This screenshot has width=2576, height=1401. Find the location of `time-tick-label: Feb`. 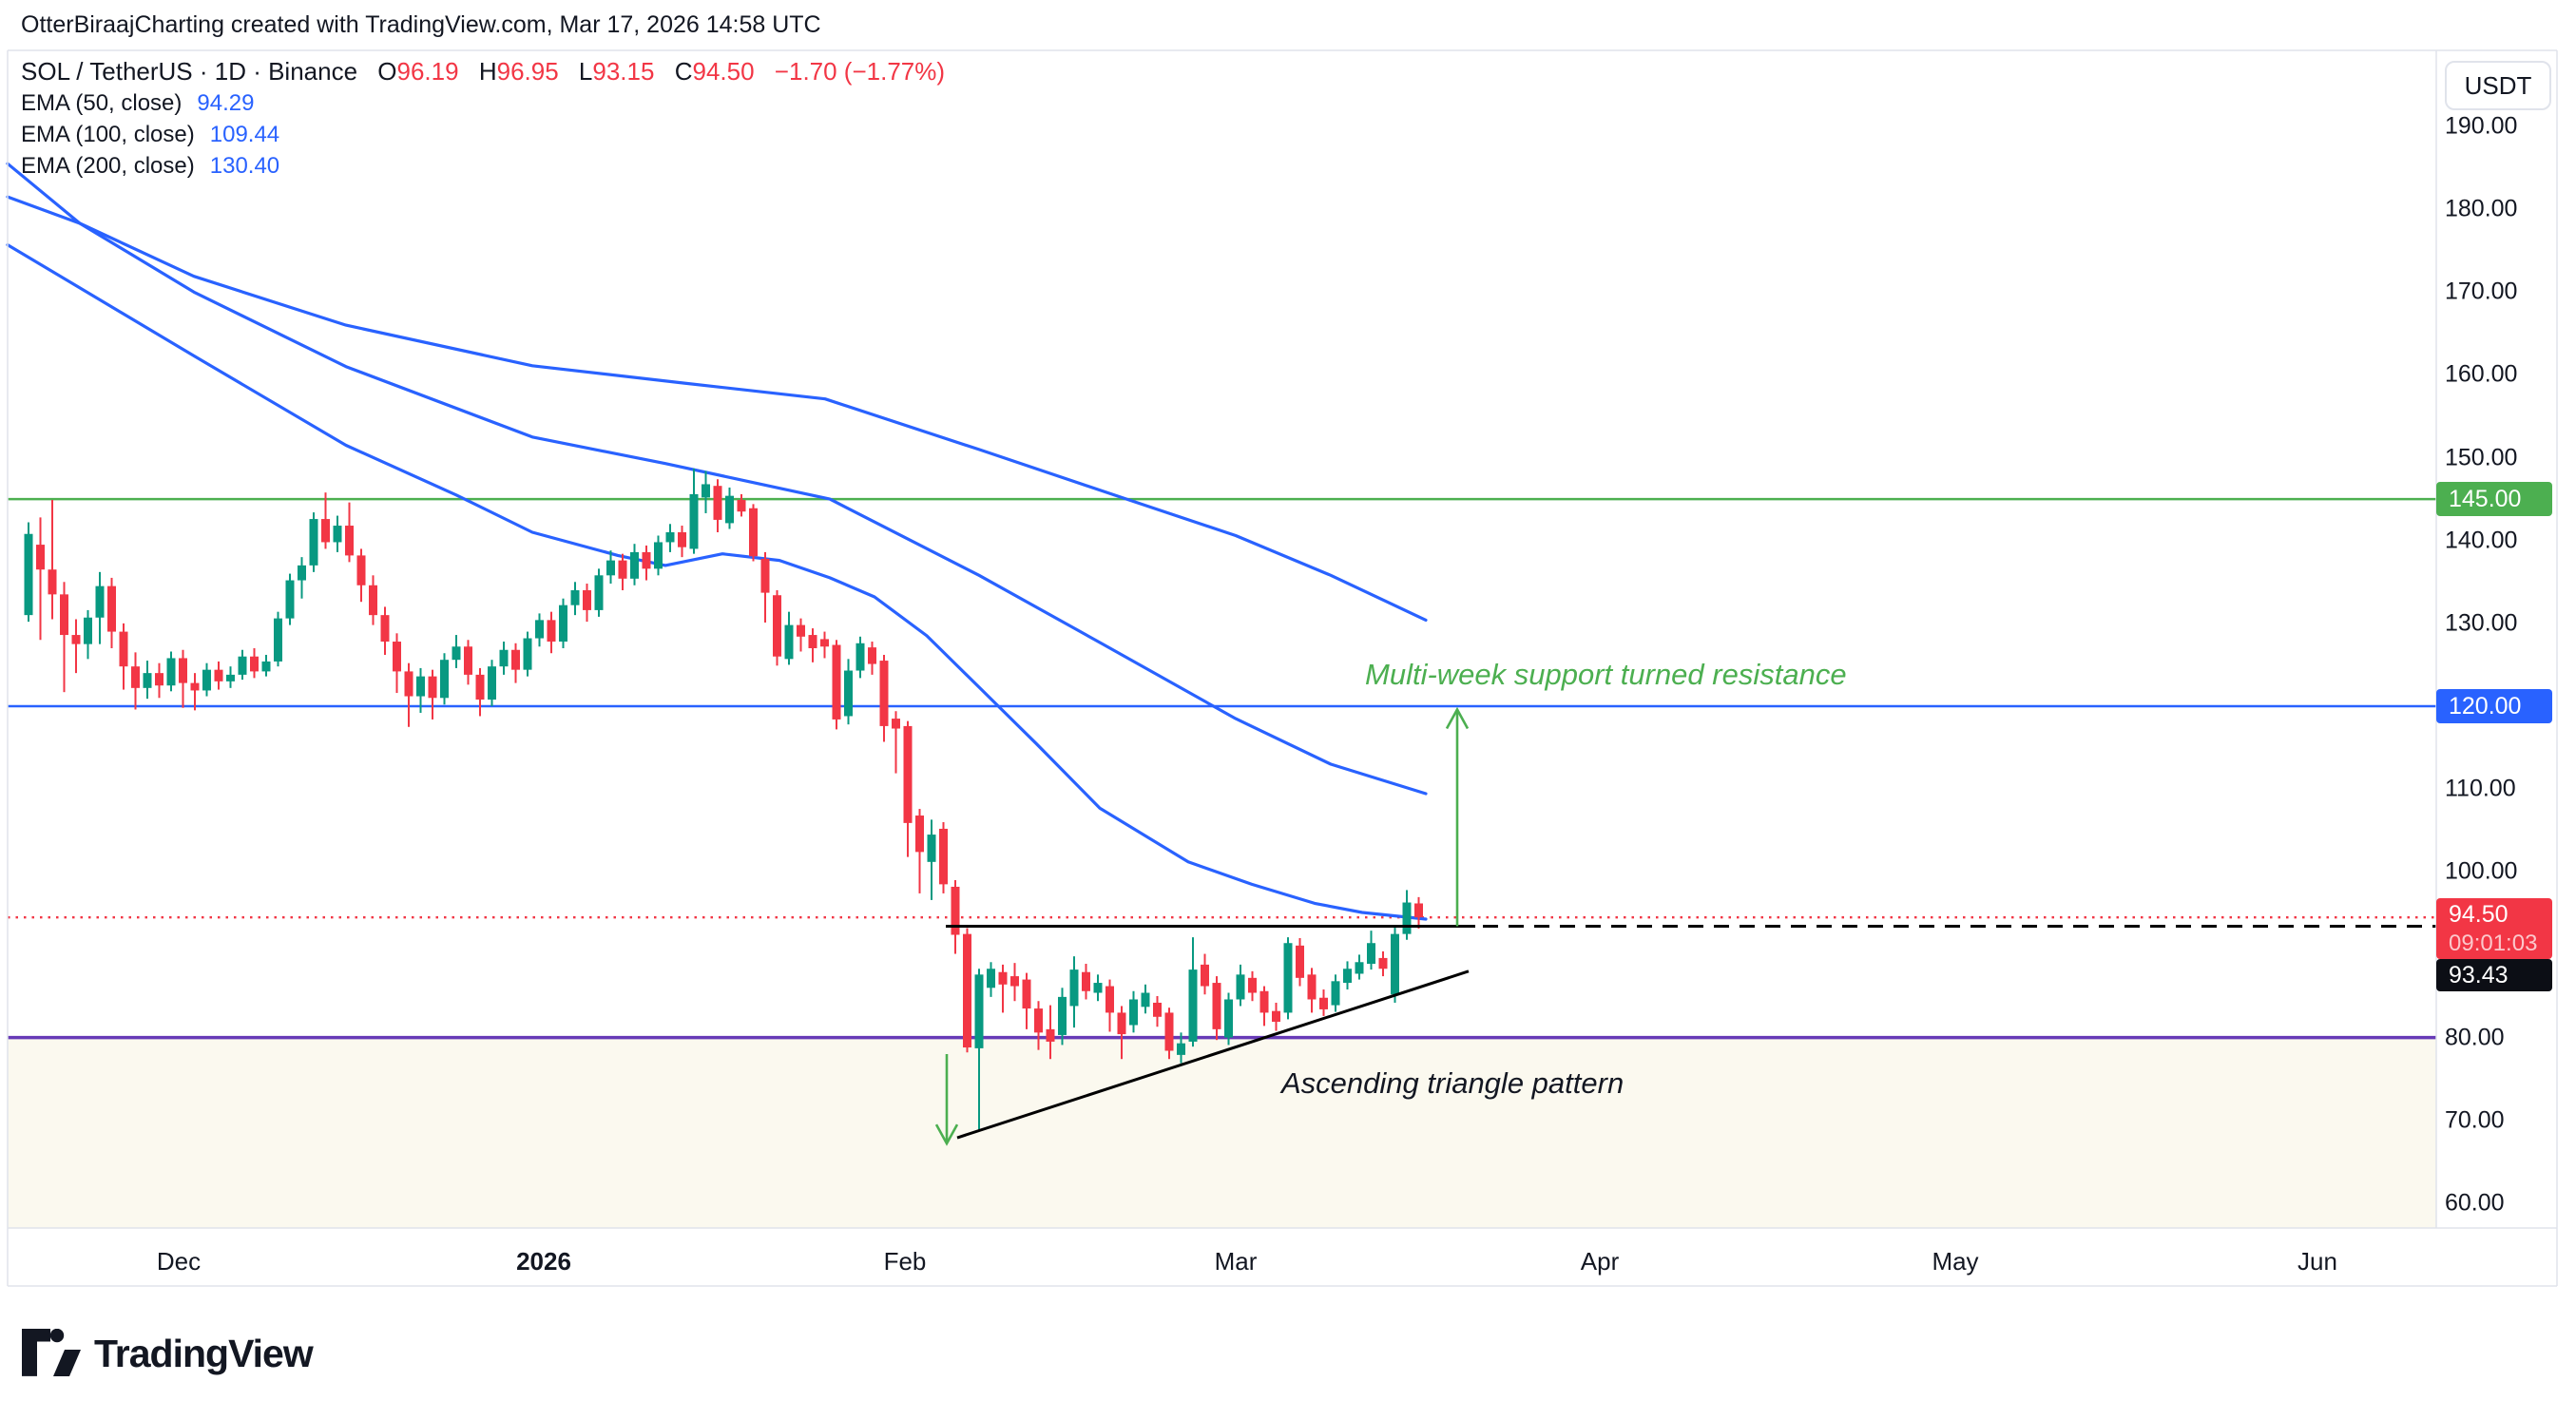

time-tick-label: Feb is located at coordinates (905, 1261).